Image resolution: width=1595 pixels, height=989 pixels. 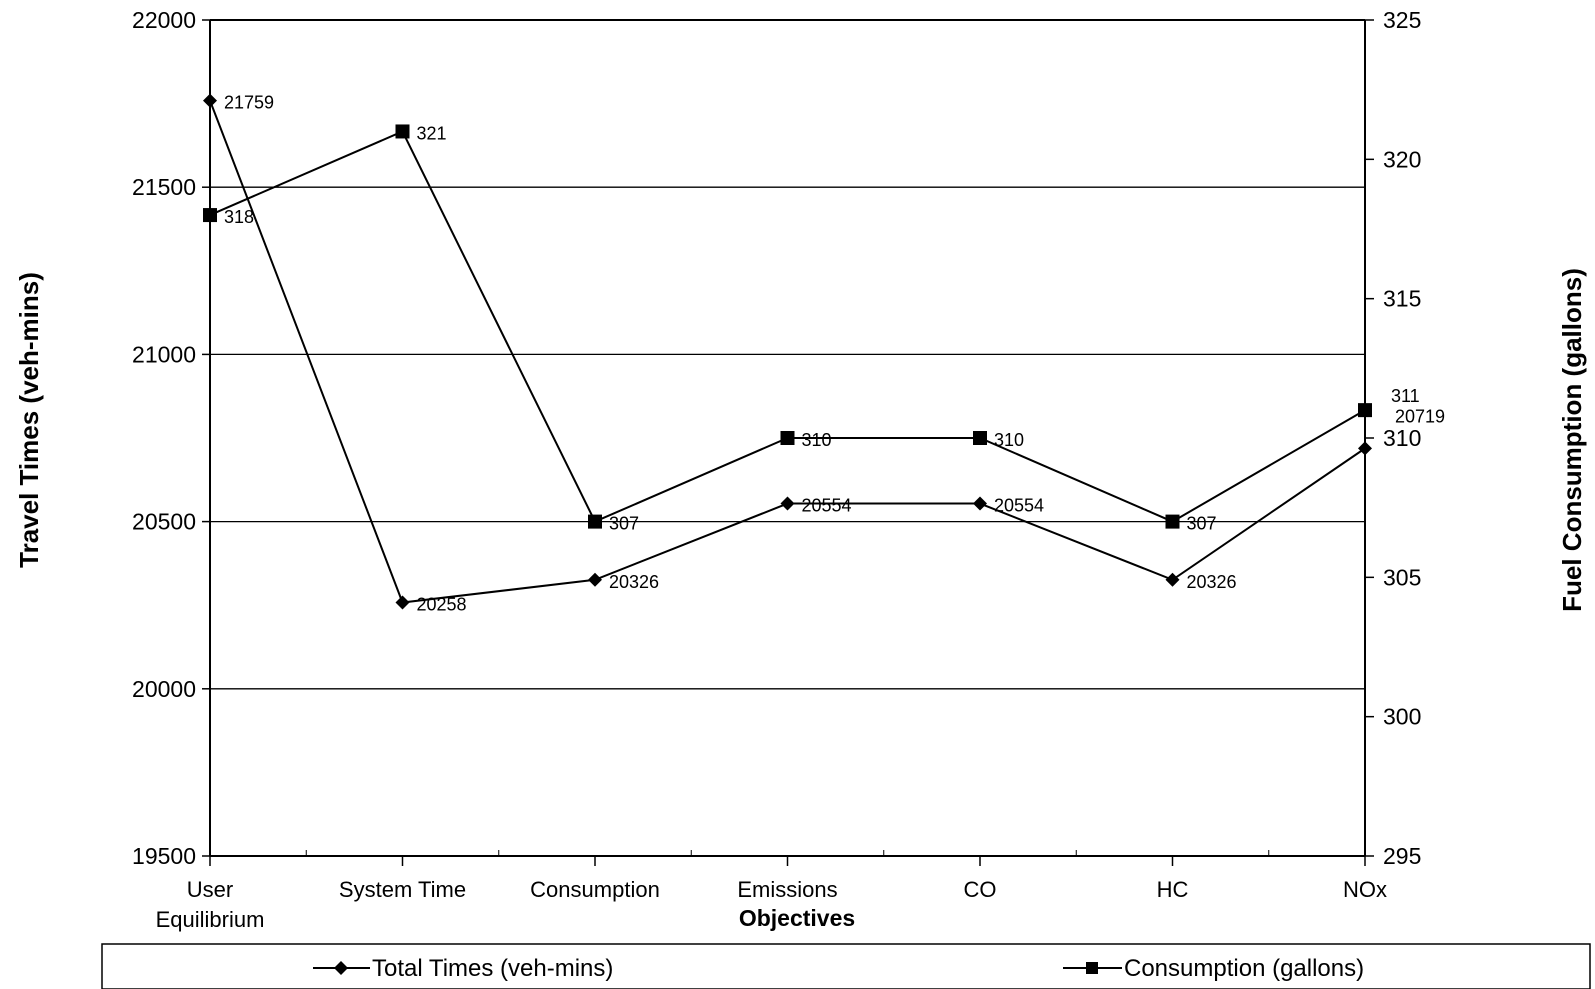 What do you see at coordinates (249, 103) in the screenshot?
I see `total-times-data-label: 21759` at bounding box center [249, 103].